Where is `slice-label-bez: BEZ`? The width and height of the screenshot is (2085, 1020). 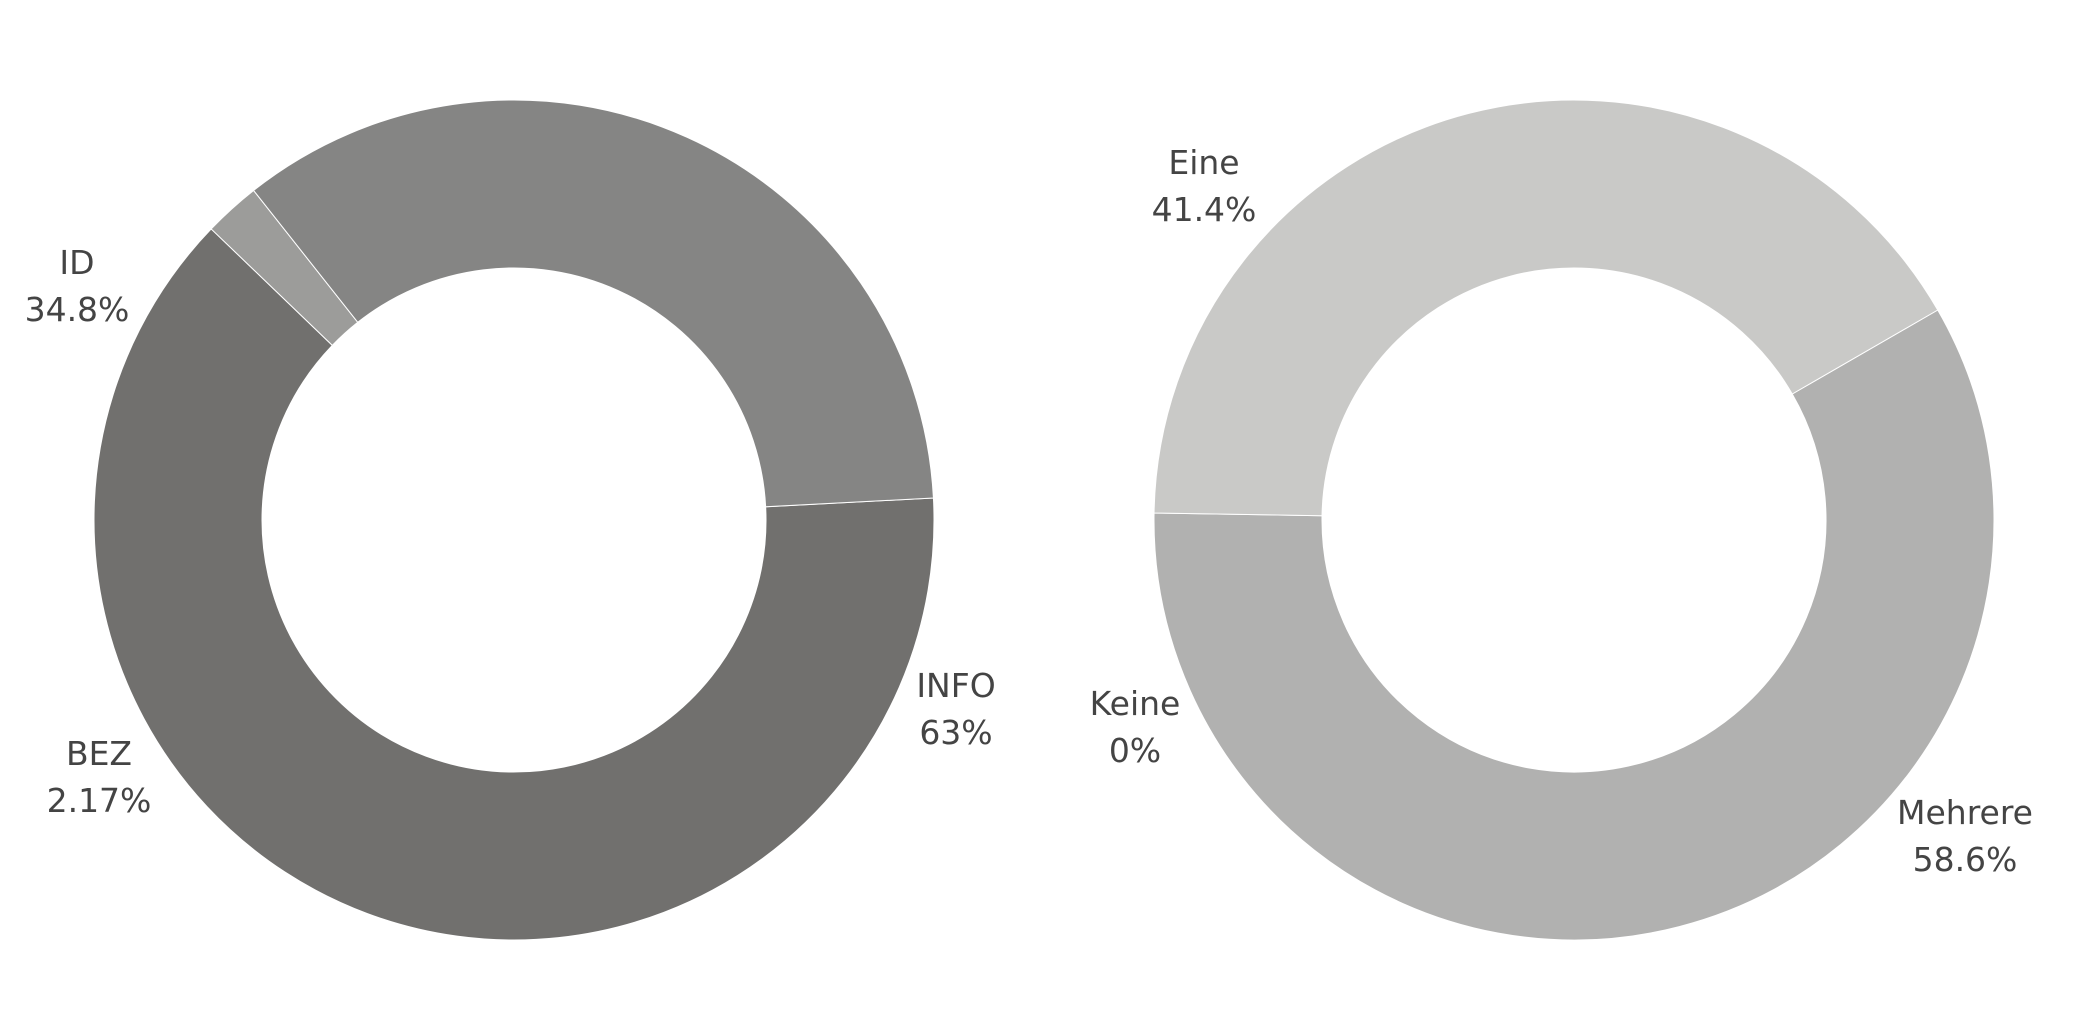 slice-label-bez: BEZ is located at coordinates (99, 753).